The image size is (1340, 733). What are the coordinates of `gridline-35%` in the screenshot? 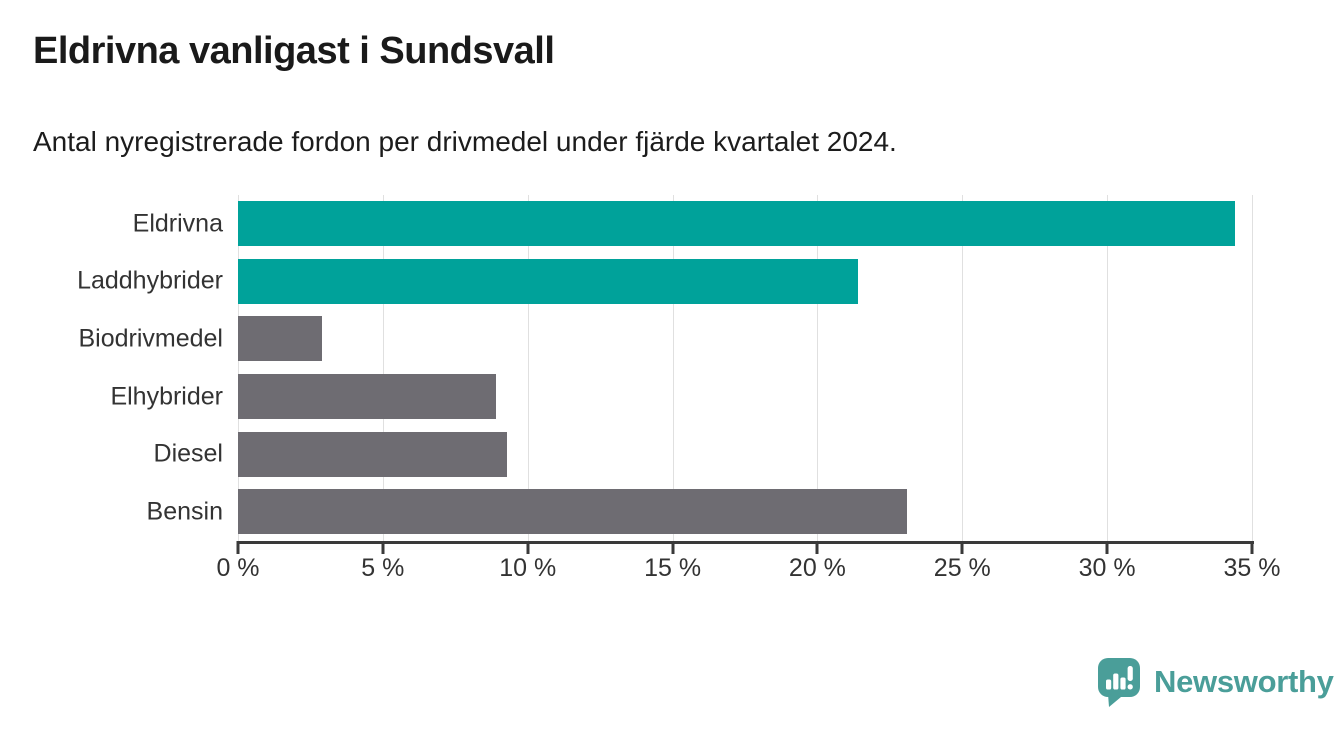 It's located at (1252, 368).